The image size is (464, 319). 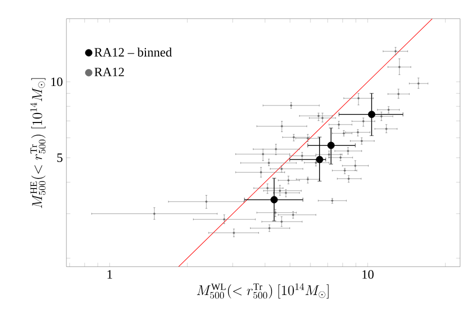 What do you see at coordinates (110, 274) in the screenshot?
I see `x-tick-label: 1` at bounding box center [110, 274].